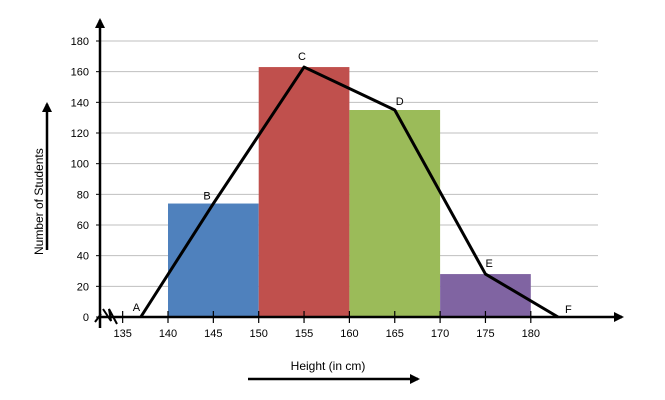 This screenshot has width=665, height=400. I want to click on x-tick-label: 155, so click(304, 334).